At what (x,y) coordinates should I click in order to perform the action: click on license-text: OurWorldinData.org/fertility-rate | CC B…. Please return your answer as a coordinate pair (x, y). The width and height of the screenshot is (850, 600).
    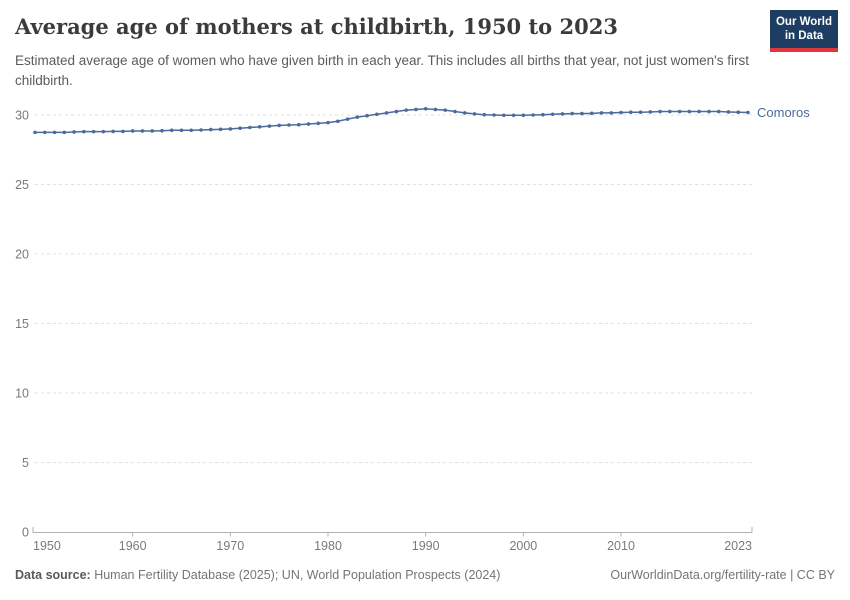
    Looking at the image, I should click on (722, 575).